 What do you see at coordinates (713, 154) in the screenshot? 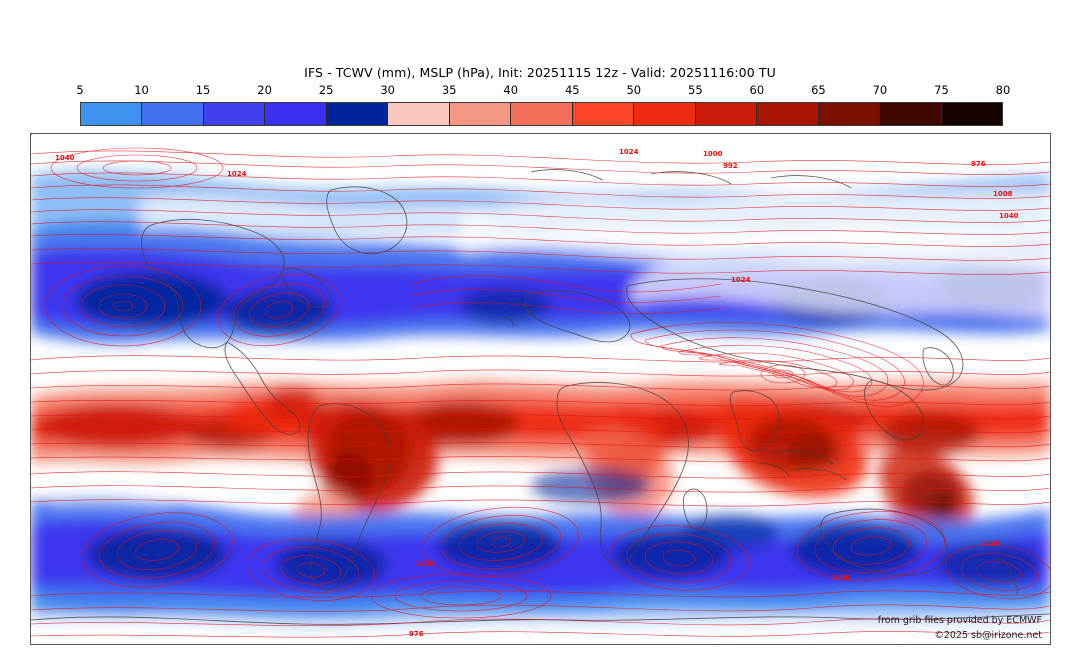
I see `isobar-label: 1000` at bounding box center [713, 154].